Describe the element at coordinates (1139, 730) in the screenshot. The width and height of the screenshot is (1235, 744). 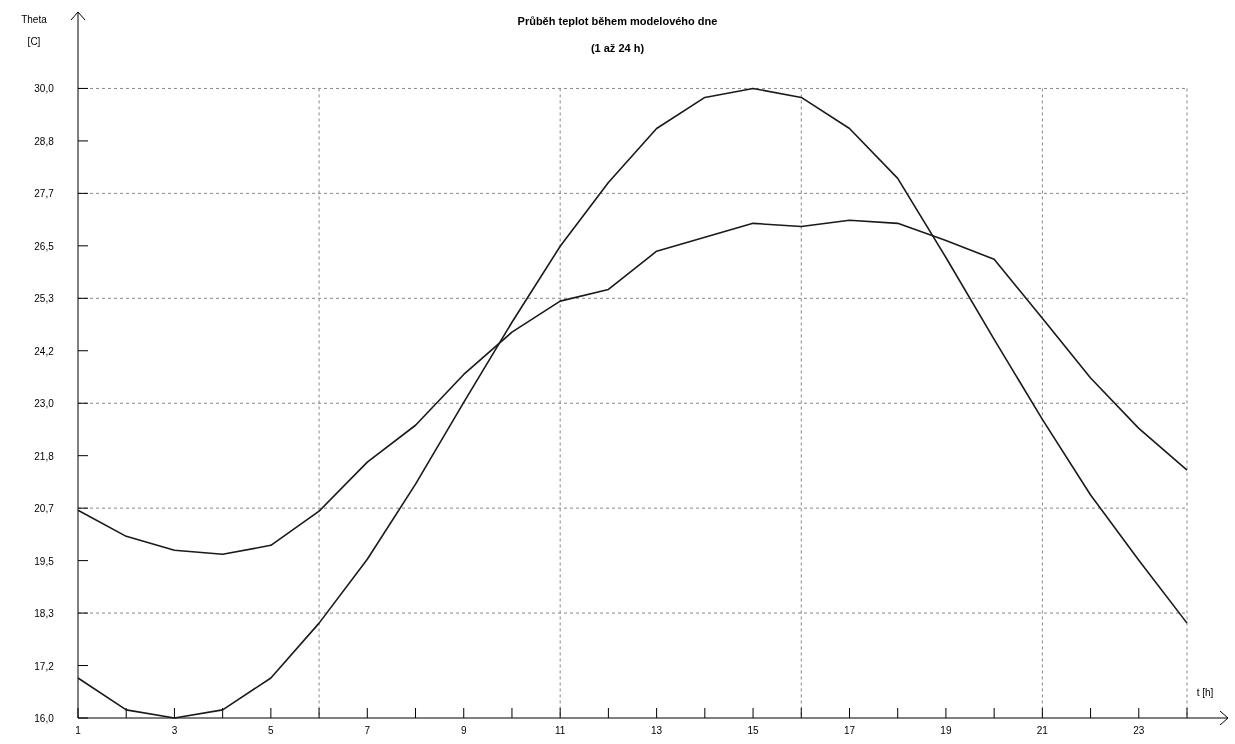
I see `x-tick-label: 23` at that location.